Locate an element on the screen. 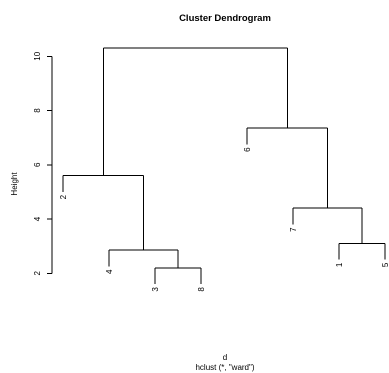  y-axis: 2 4 6 8 10 is located at coordinates (43, 163).